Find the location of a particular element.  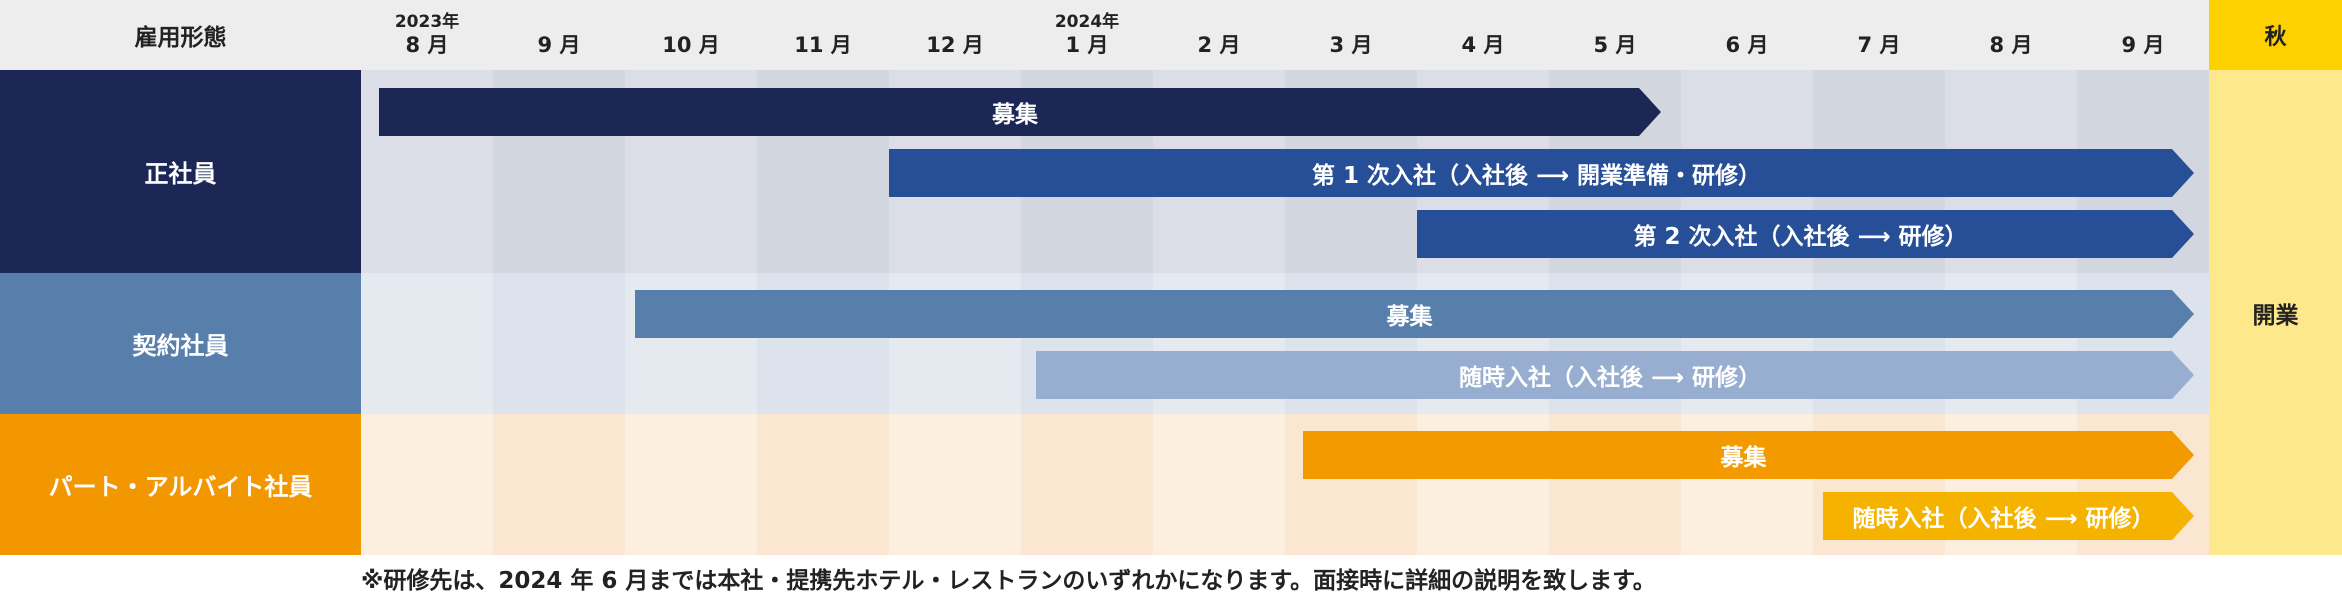

row-label-fulltime-text: 正社員 is located at coordinates (180, 174).